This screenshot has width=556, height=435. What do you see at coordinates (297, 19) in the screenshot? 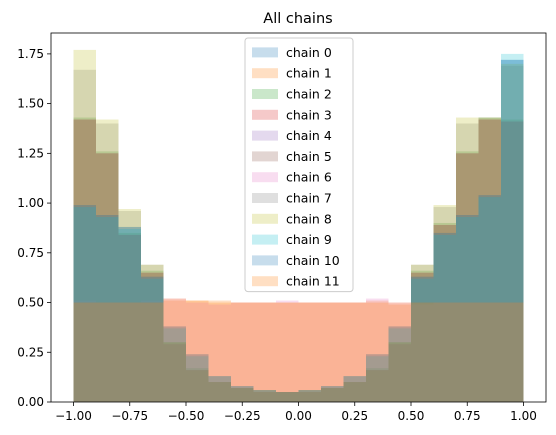
I see `chart-title: All chains` at bounding box center [297, 19].